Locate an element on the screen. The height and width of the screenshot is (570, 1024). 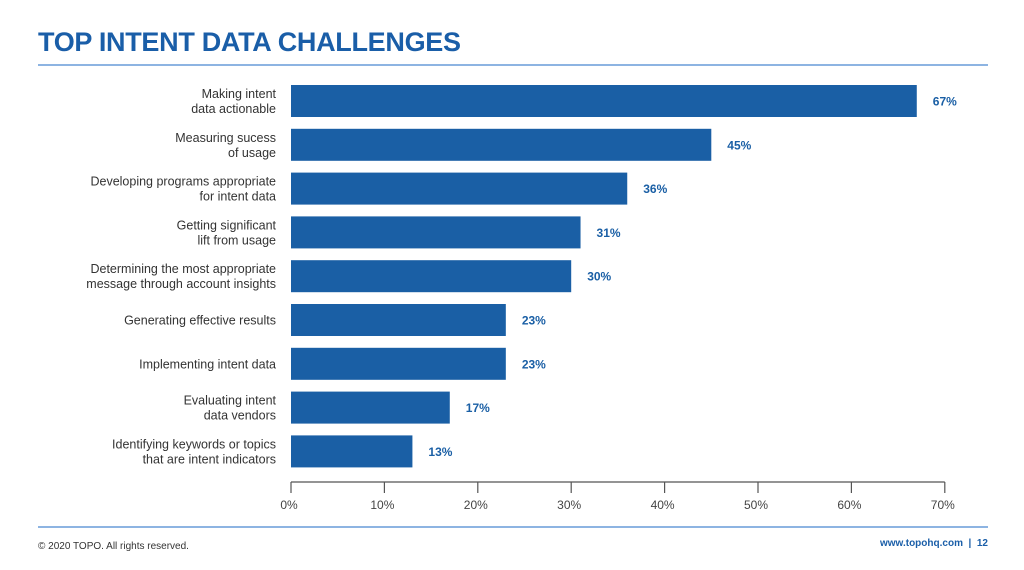
title-divider is located at coordinates (513, 65).